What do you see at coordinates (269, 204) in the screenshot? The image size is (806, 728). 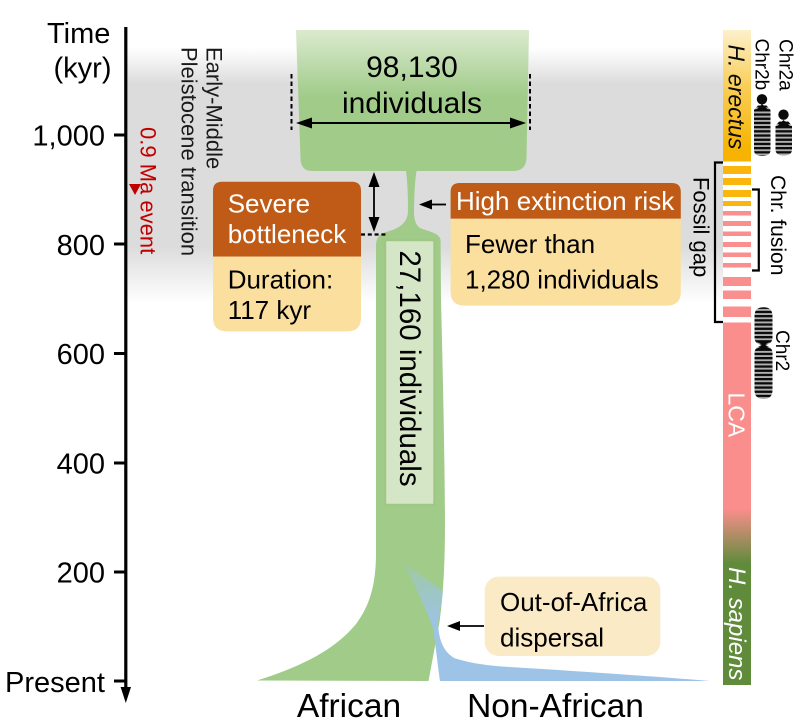 I see `svg-text: Severe` at bounding box center [269, 204].